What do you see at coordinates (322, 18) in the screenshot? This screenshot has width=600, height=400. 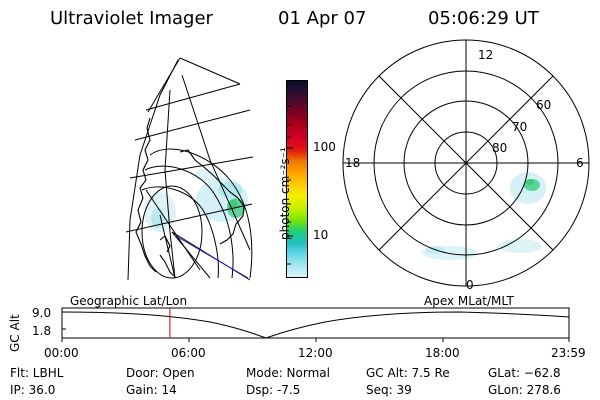 I see `date-label: 01 Apr 07` at bounding box center [322, 18].